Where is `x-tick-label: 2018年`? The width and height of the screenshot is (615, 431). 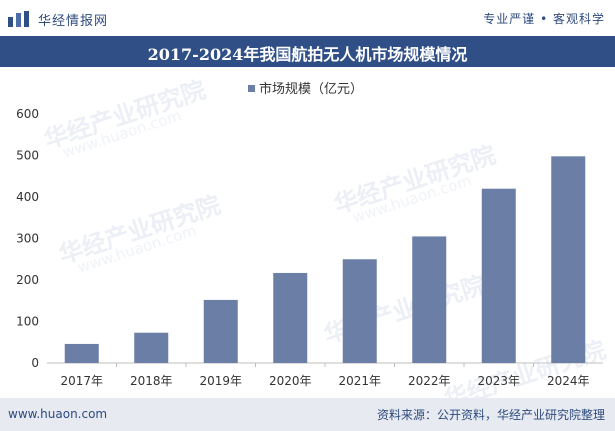
x-tick-label: 2018年 is located at coordinates (151, 381).